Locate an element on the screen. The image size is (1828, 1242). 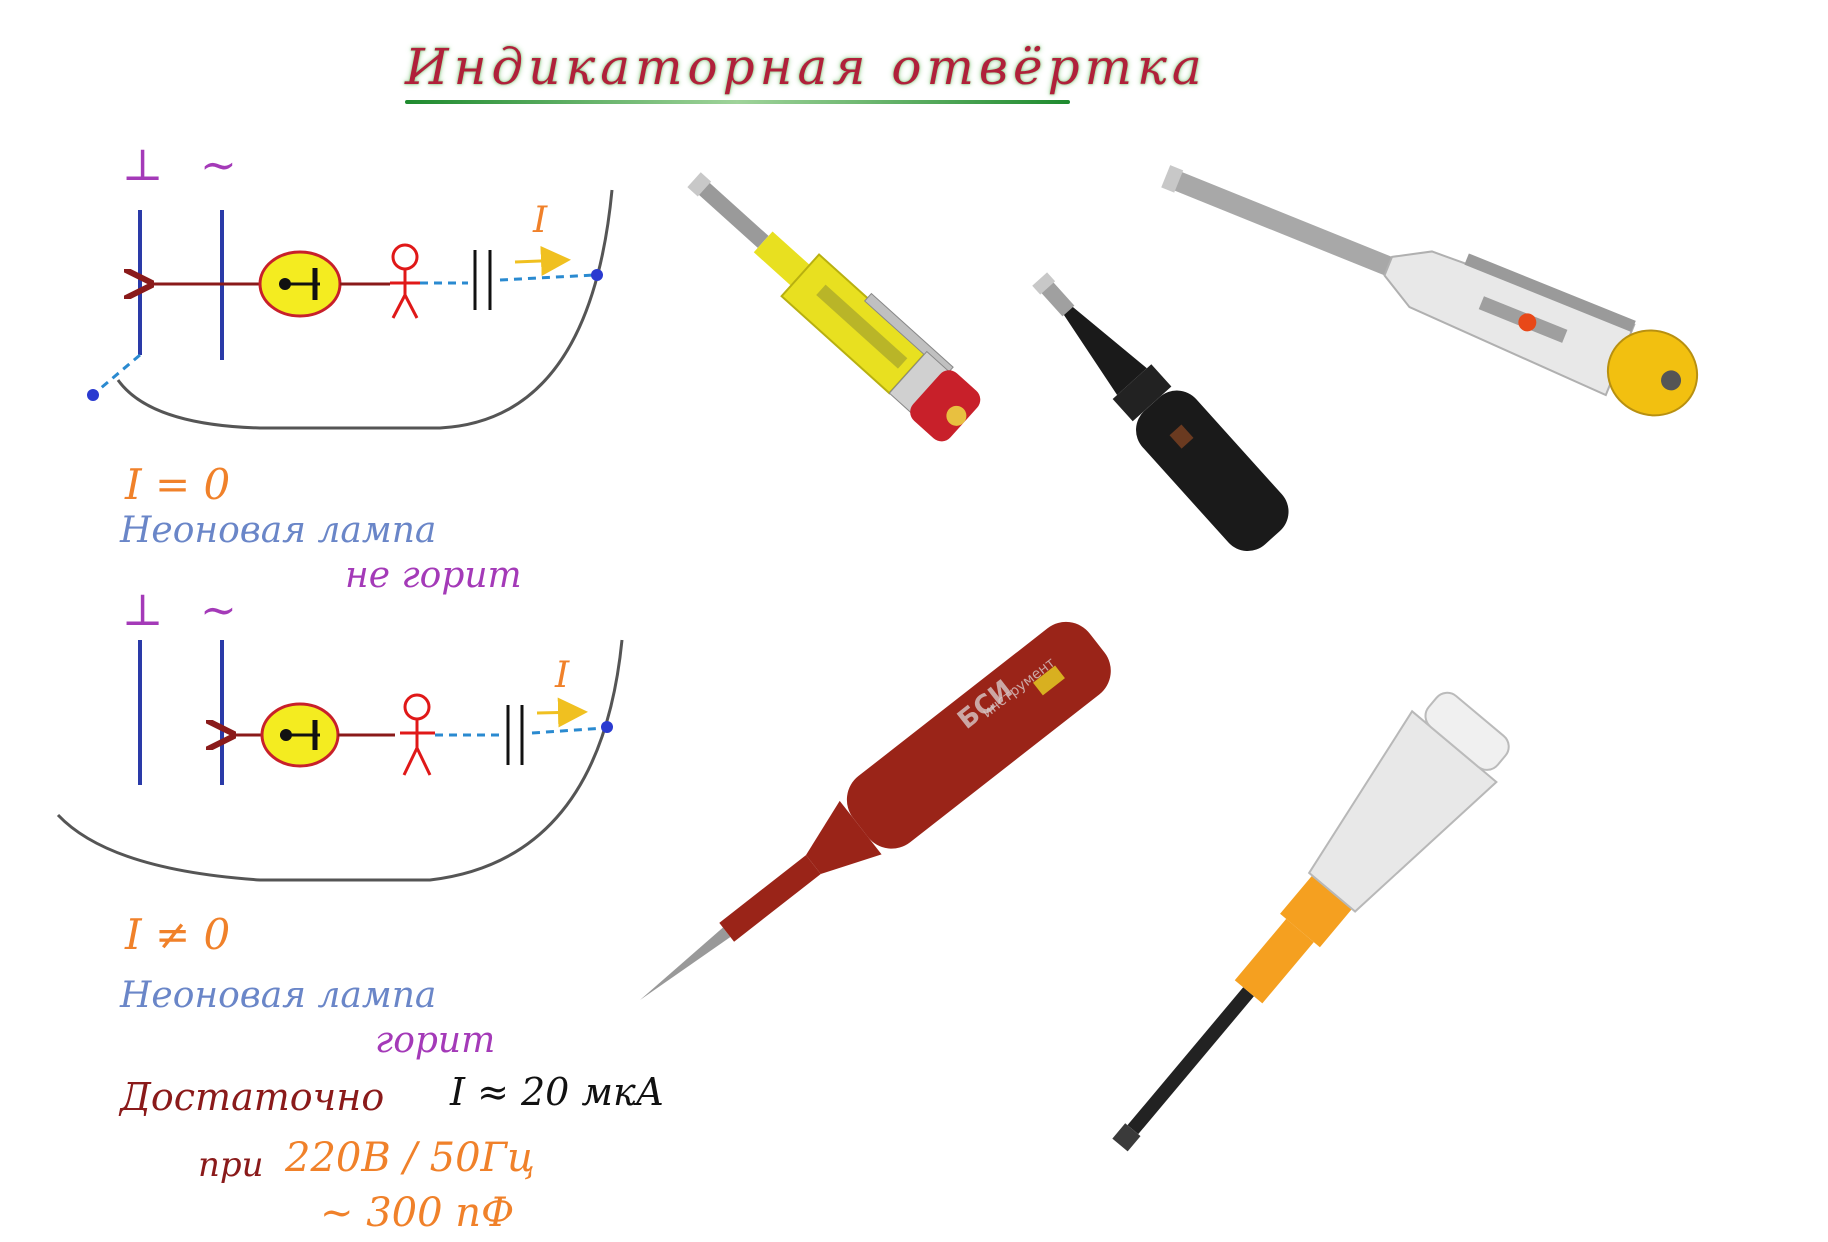
capacitance-value: ~ 300 пФ is located at coordinates (417, 1213).